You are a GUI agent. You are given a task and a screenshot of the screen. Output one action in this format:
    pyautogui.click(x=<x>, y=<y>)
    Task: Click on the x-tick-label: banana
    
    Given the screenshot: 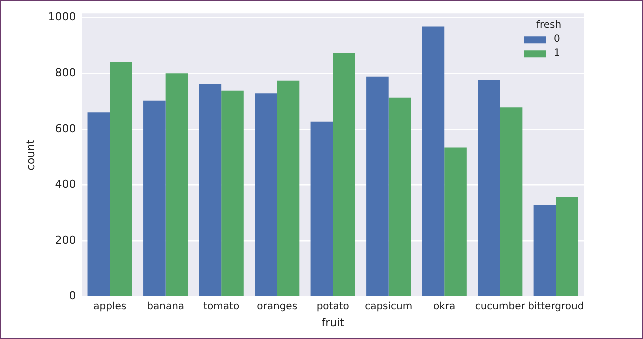 What is the action you would take?
    pyautogui.click(x=166, y=306)
    